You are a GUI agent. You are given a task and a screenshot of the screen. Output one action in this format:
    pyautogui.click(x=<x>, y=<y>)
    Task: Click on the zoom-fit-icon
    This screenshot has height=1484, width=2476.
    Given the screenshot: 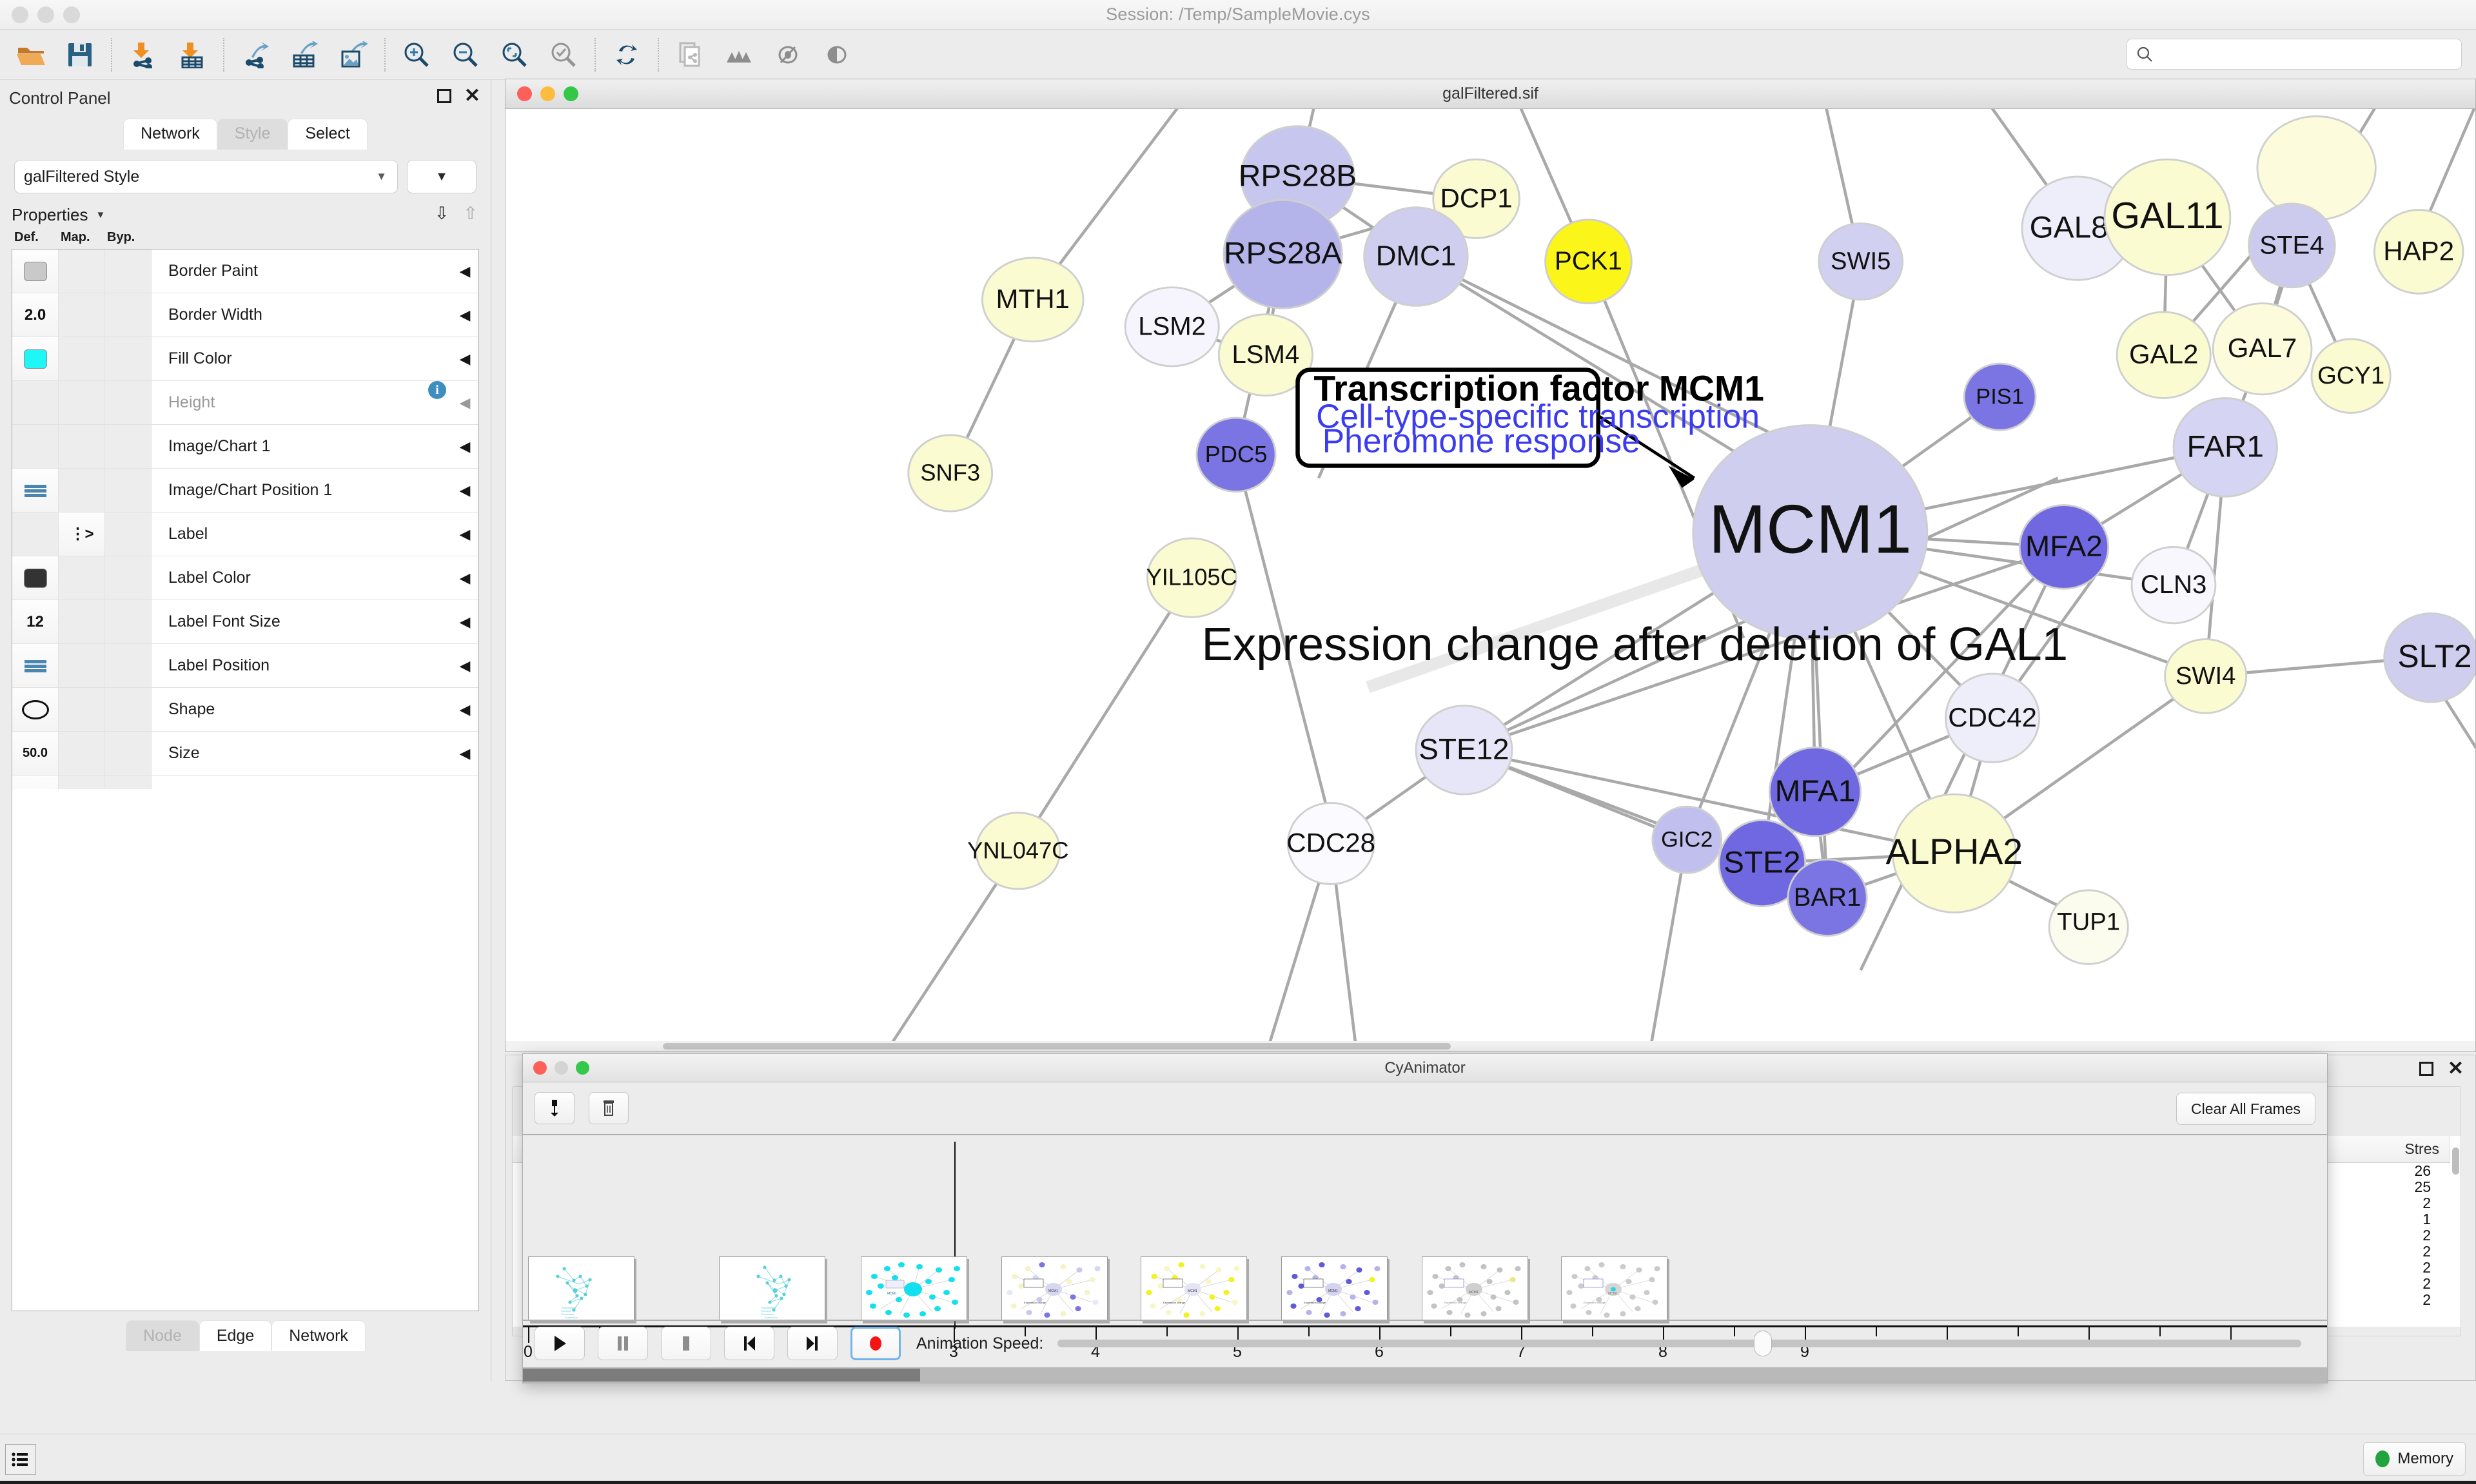 What is the action you would take?
    pyautogui.click(x=514, y=55)
    